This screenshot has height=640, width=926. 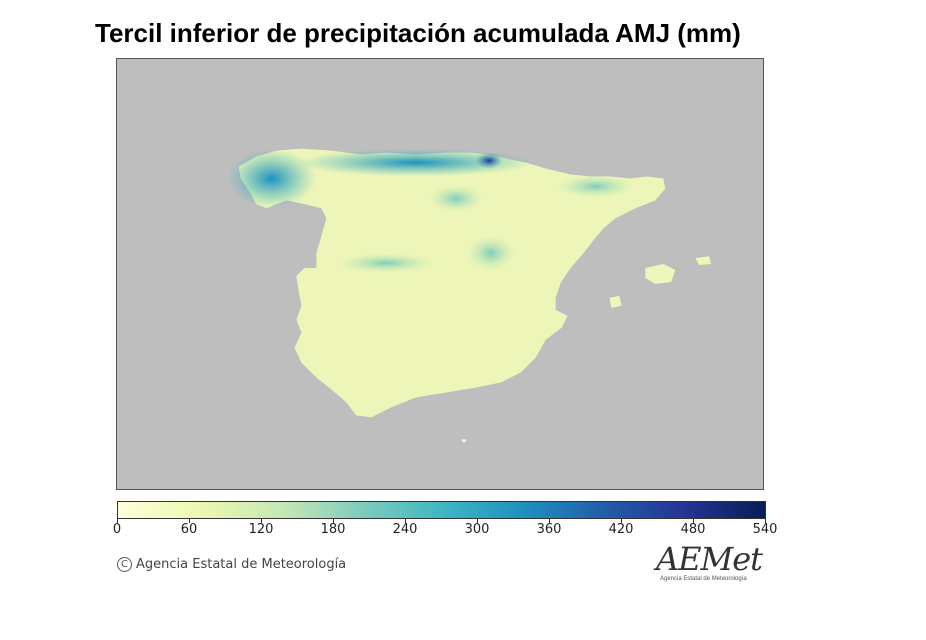 What do you see at coordinates (703, 261) in the screenshot?
I see `menorca-island` at bounding box center [703, 261].